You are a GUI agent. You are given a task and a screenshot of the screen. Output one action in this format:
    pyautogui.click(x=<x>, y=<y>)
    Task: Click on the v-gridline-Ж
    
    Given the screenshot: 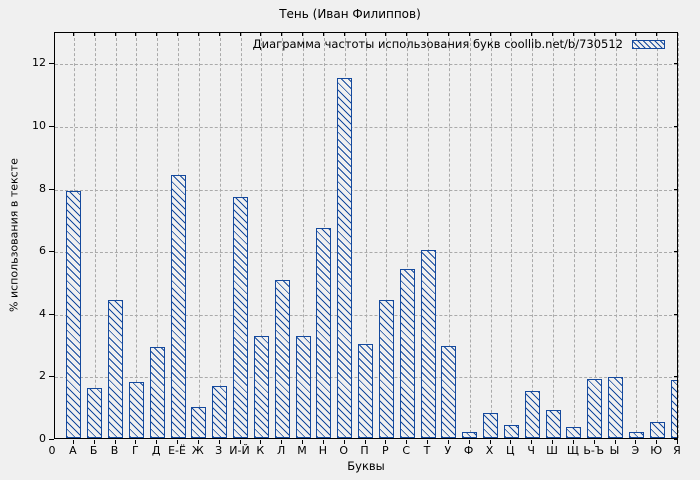 What is the action you would take?
    pyautogui.click(x=199, y=235)
    